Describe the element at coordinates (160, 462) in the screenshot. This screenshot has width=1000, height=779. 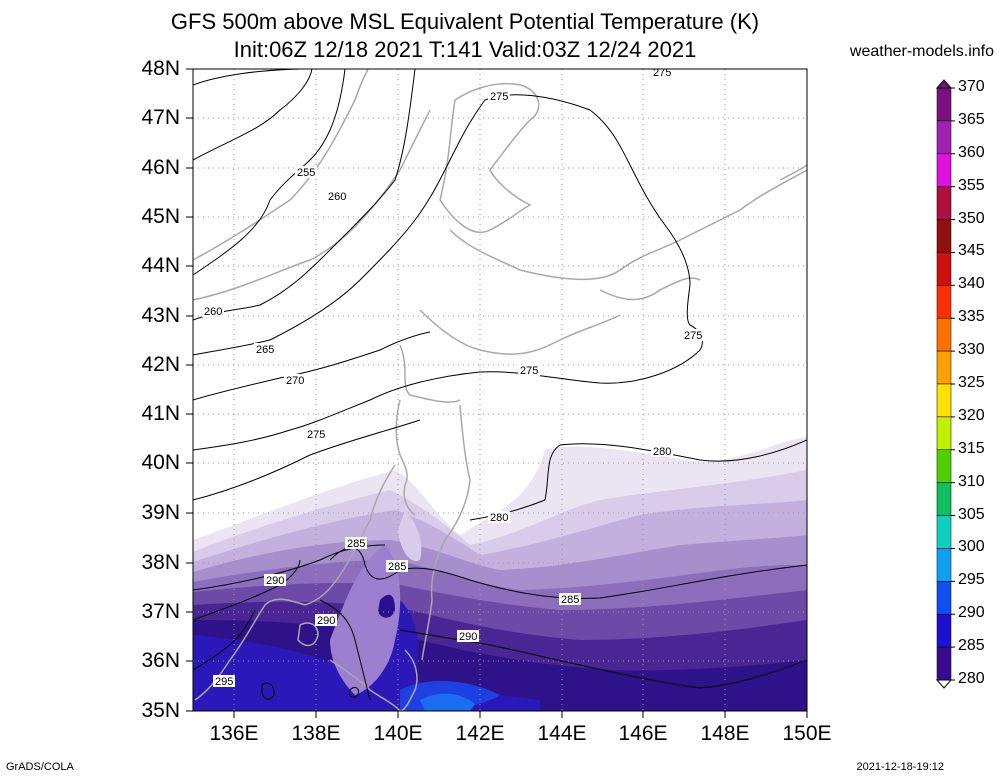
I see `lat-label: 40N` at that location.